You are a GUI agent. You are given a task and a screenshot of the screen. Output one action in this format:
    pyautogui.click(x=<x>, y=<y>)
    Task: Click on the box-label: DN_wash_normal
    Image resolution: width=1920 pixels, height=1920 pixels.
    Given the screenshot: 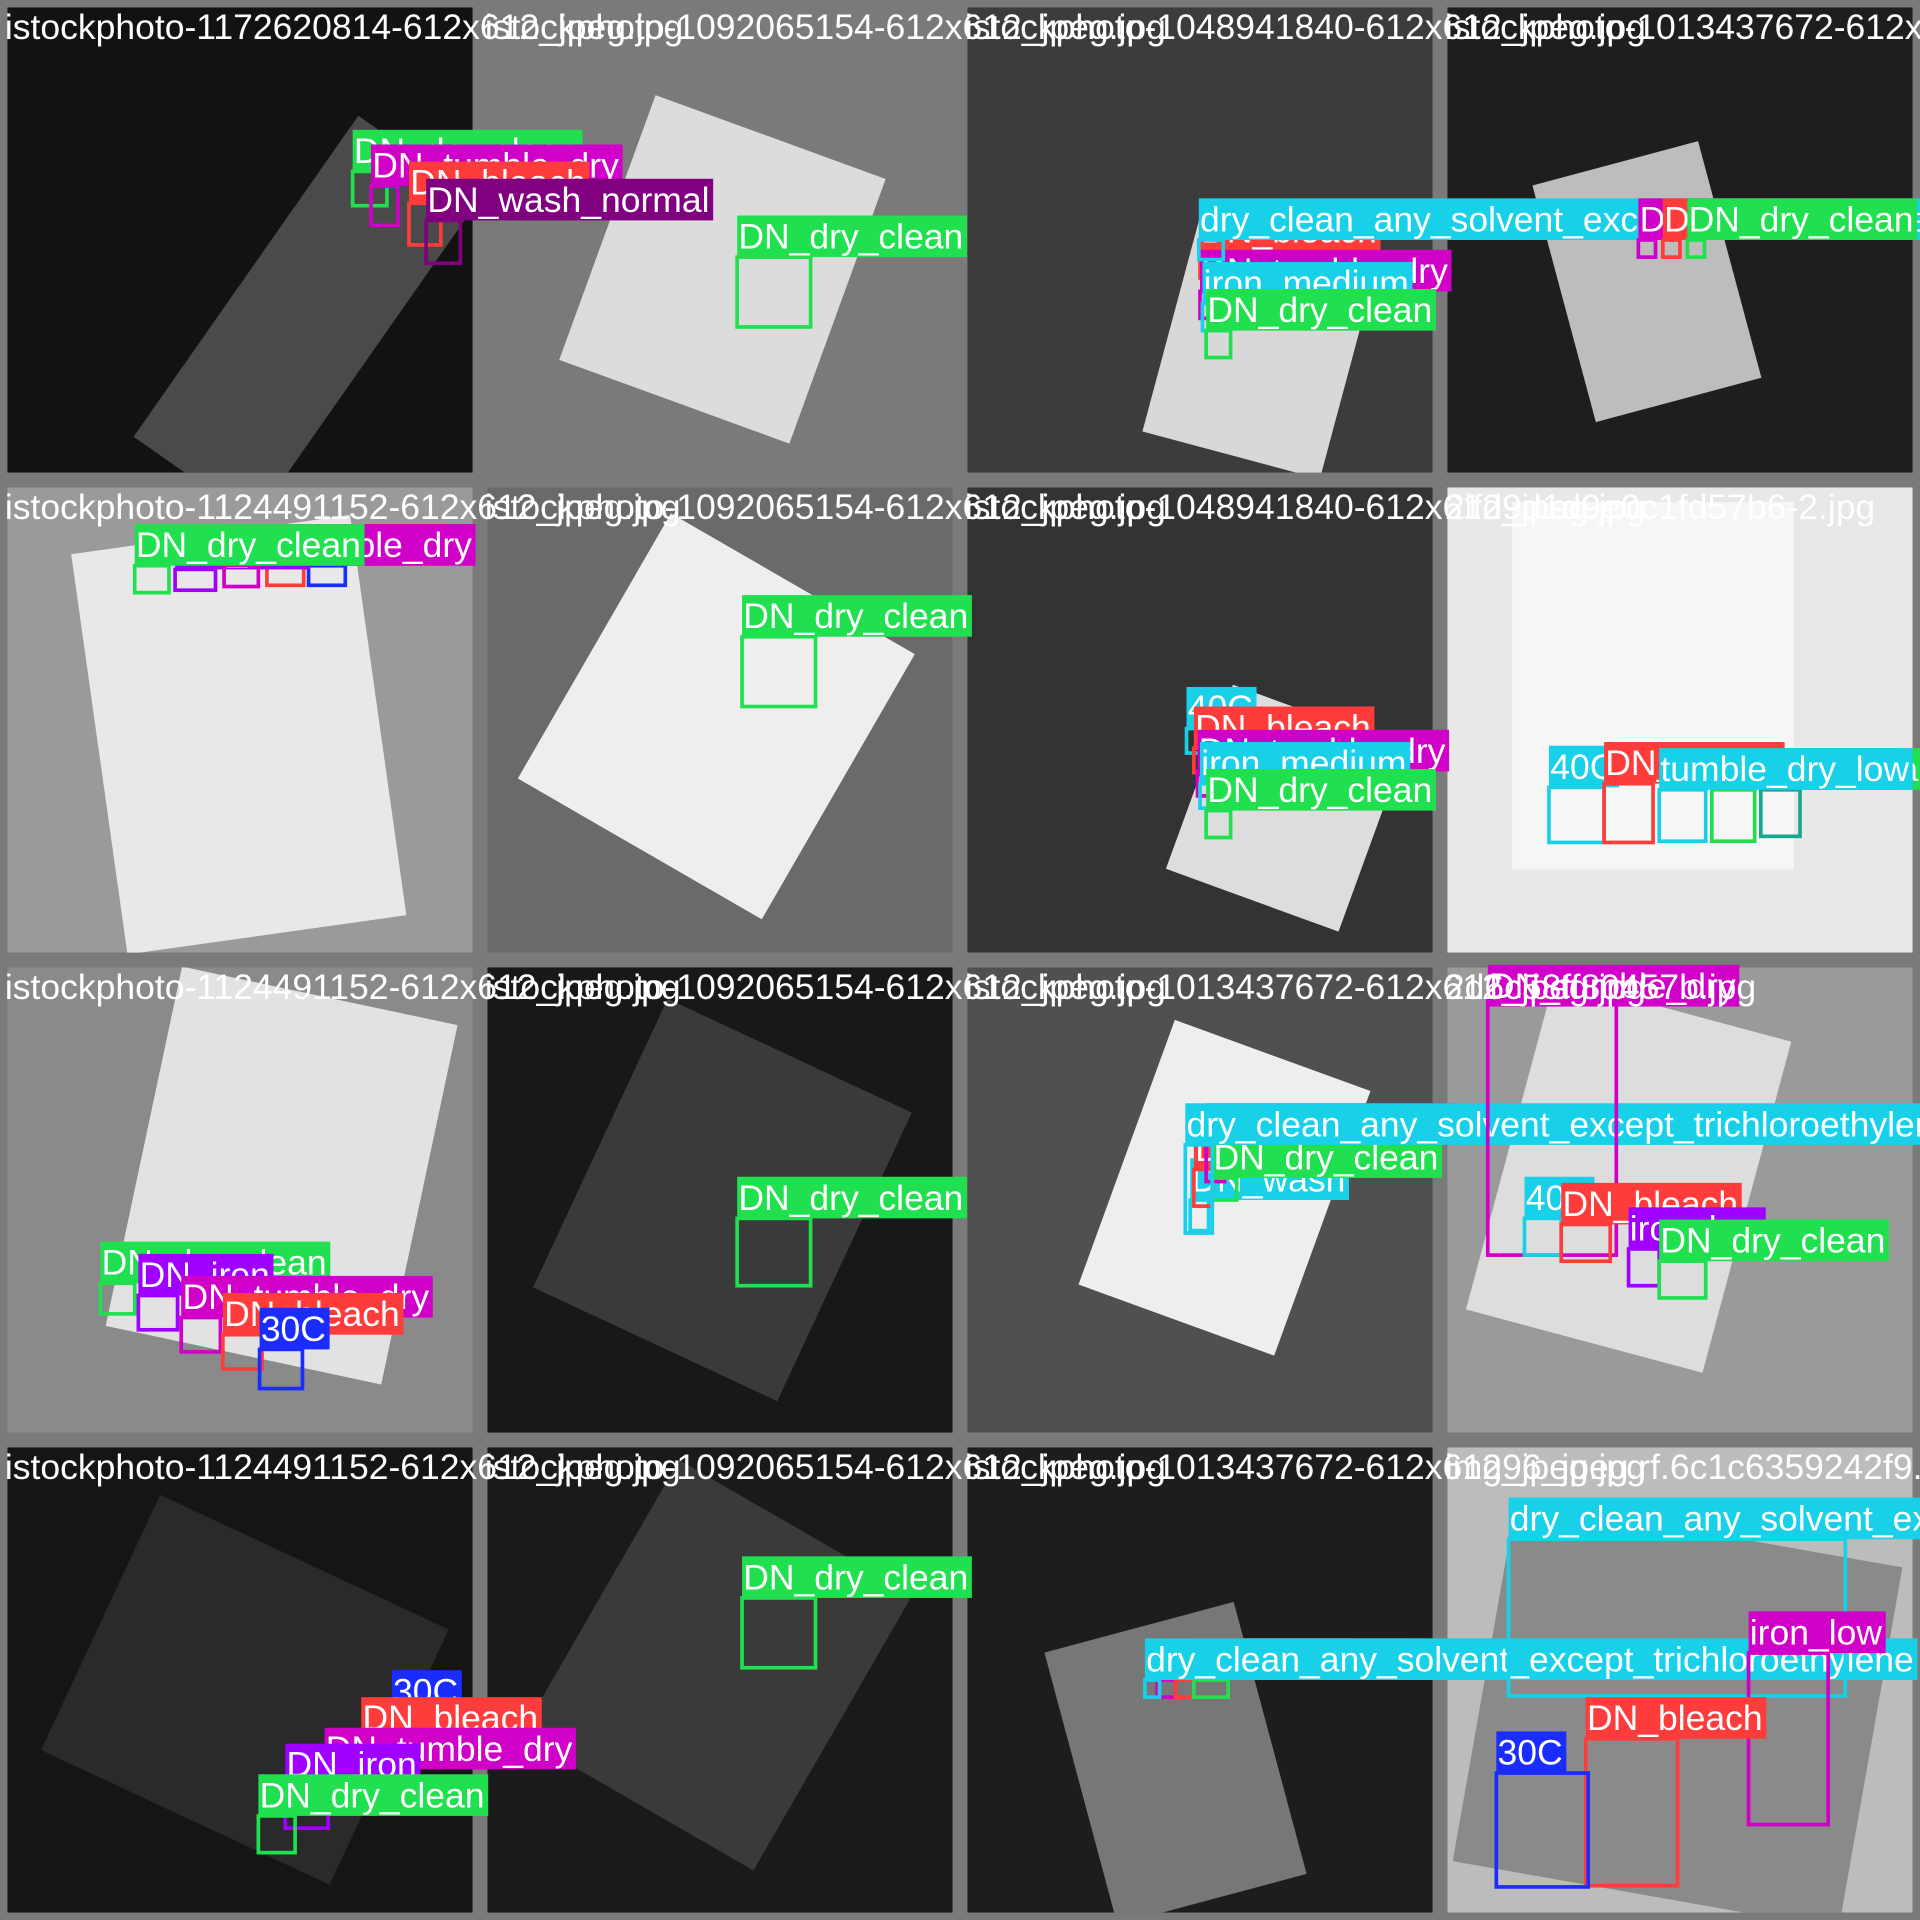 What is the action you would take?
    pyautogui.click(x=568, y=200)
    